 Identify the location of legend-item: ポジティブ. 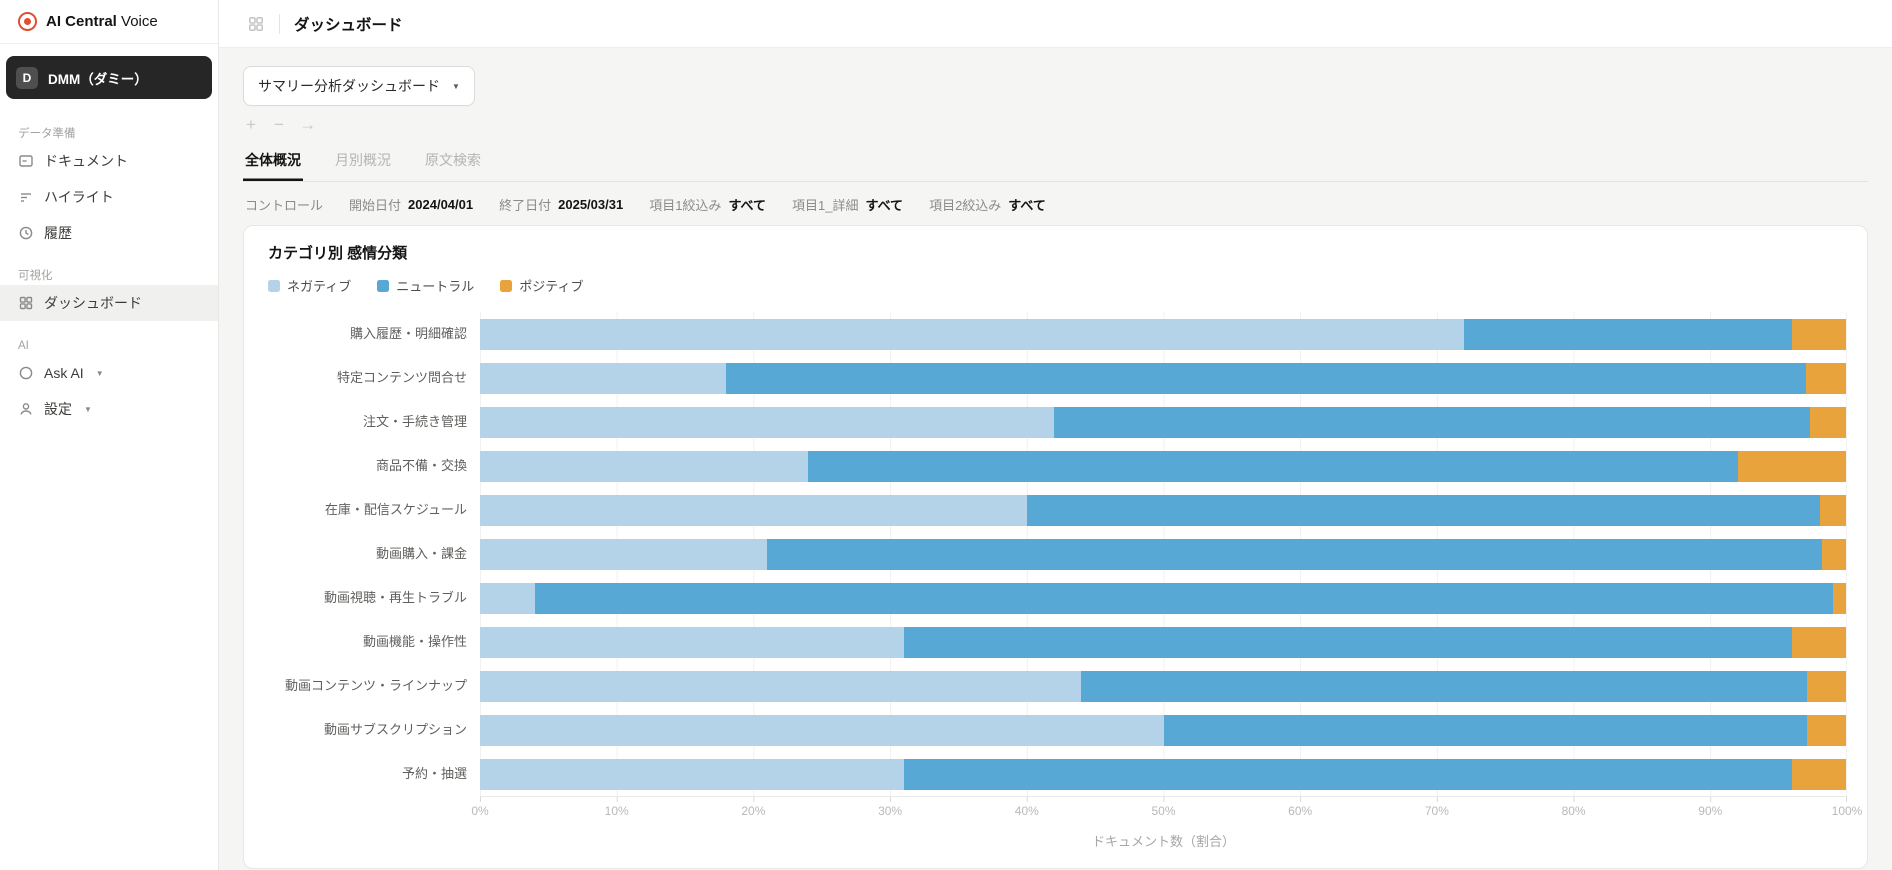
(541, 285).